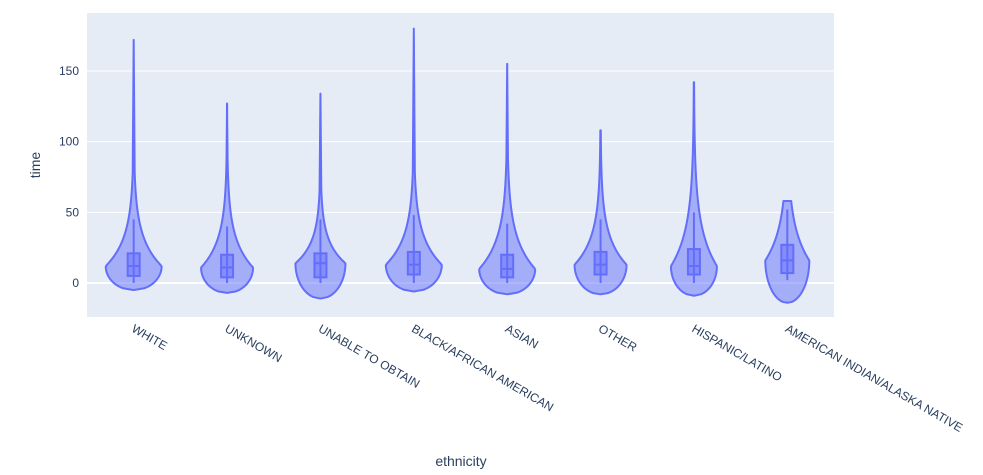 The width and height of the screenshot is (983, 475). I want to click on x-tick-label: UNKNOWN, so click(254, 343).